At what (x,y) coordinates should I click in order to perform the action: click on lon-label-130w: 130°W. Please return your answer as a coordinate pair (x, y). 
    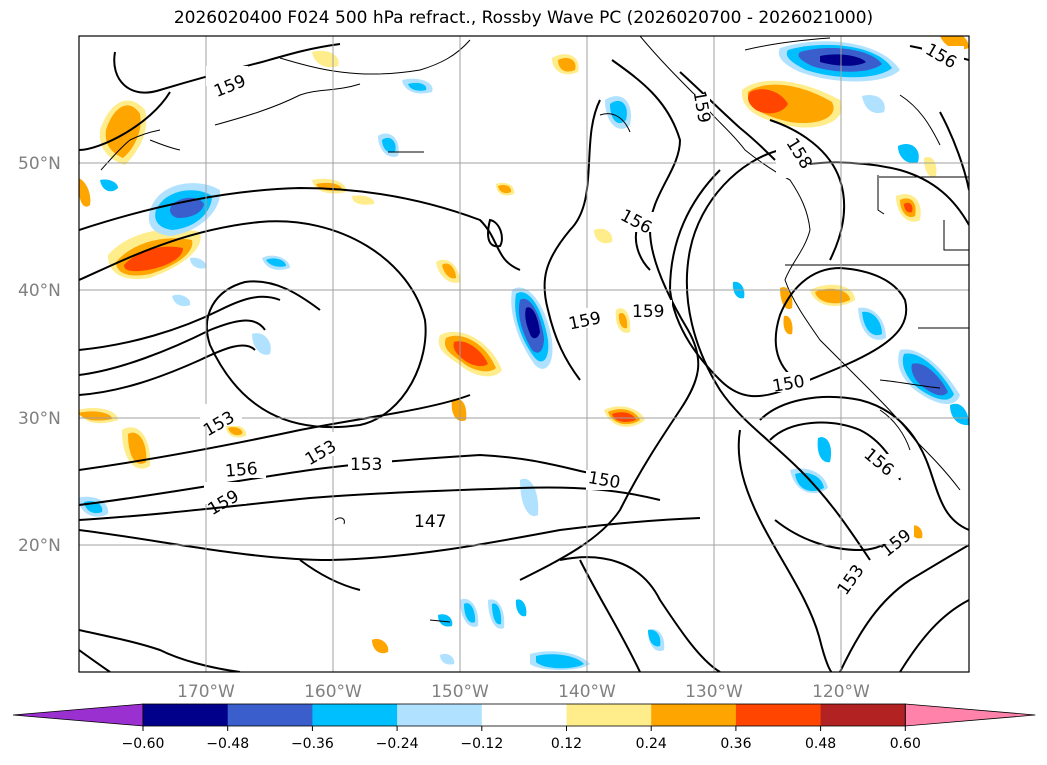
    Looking at the image, I should click on (714, 692).